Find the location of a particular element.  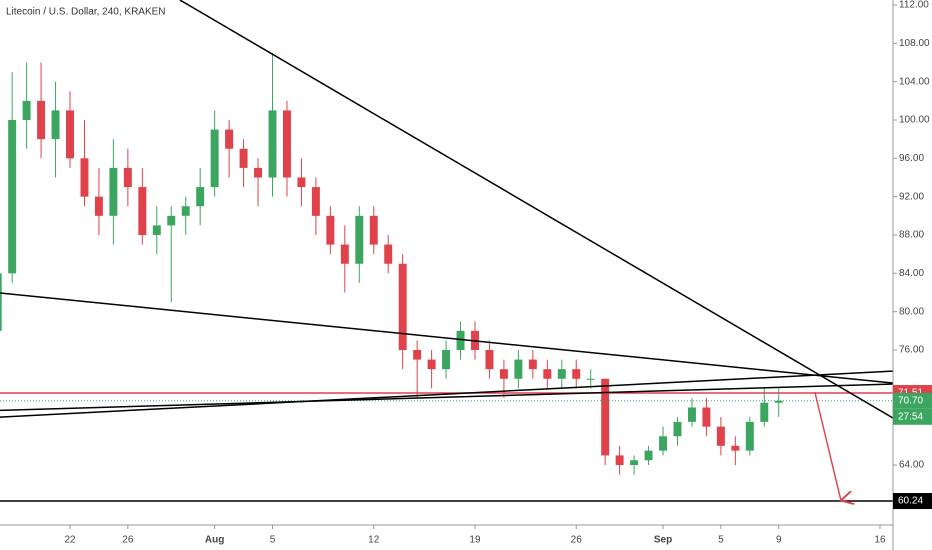

y-tick-label: 108.00 is located at coordinates (914, 43).